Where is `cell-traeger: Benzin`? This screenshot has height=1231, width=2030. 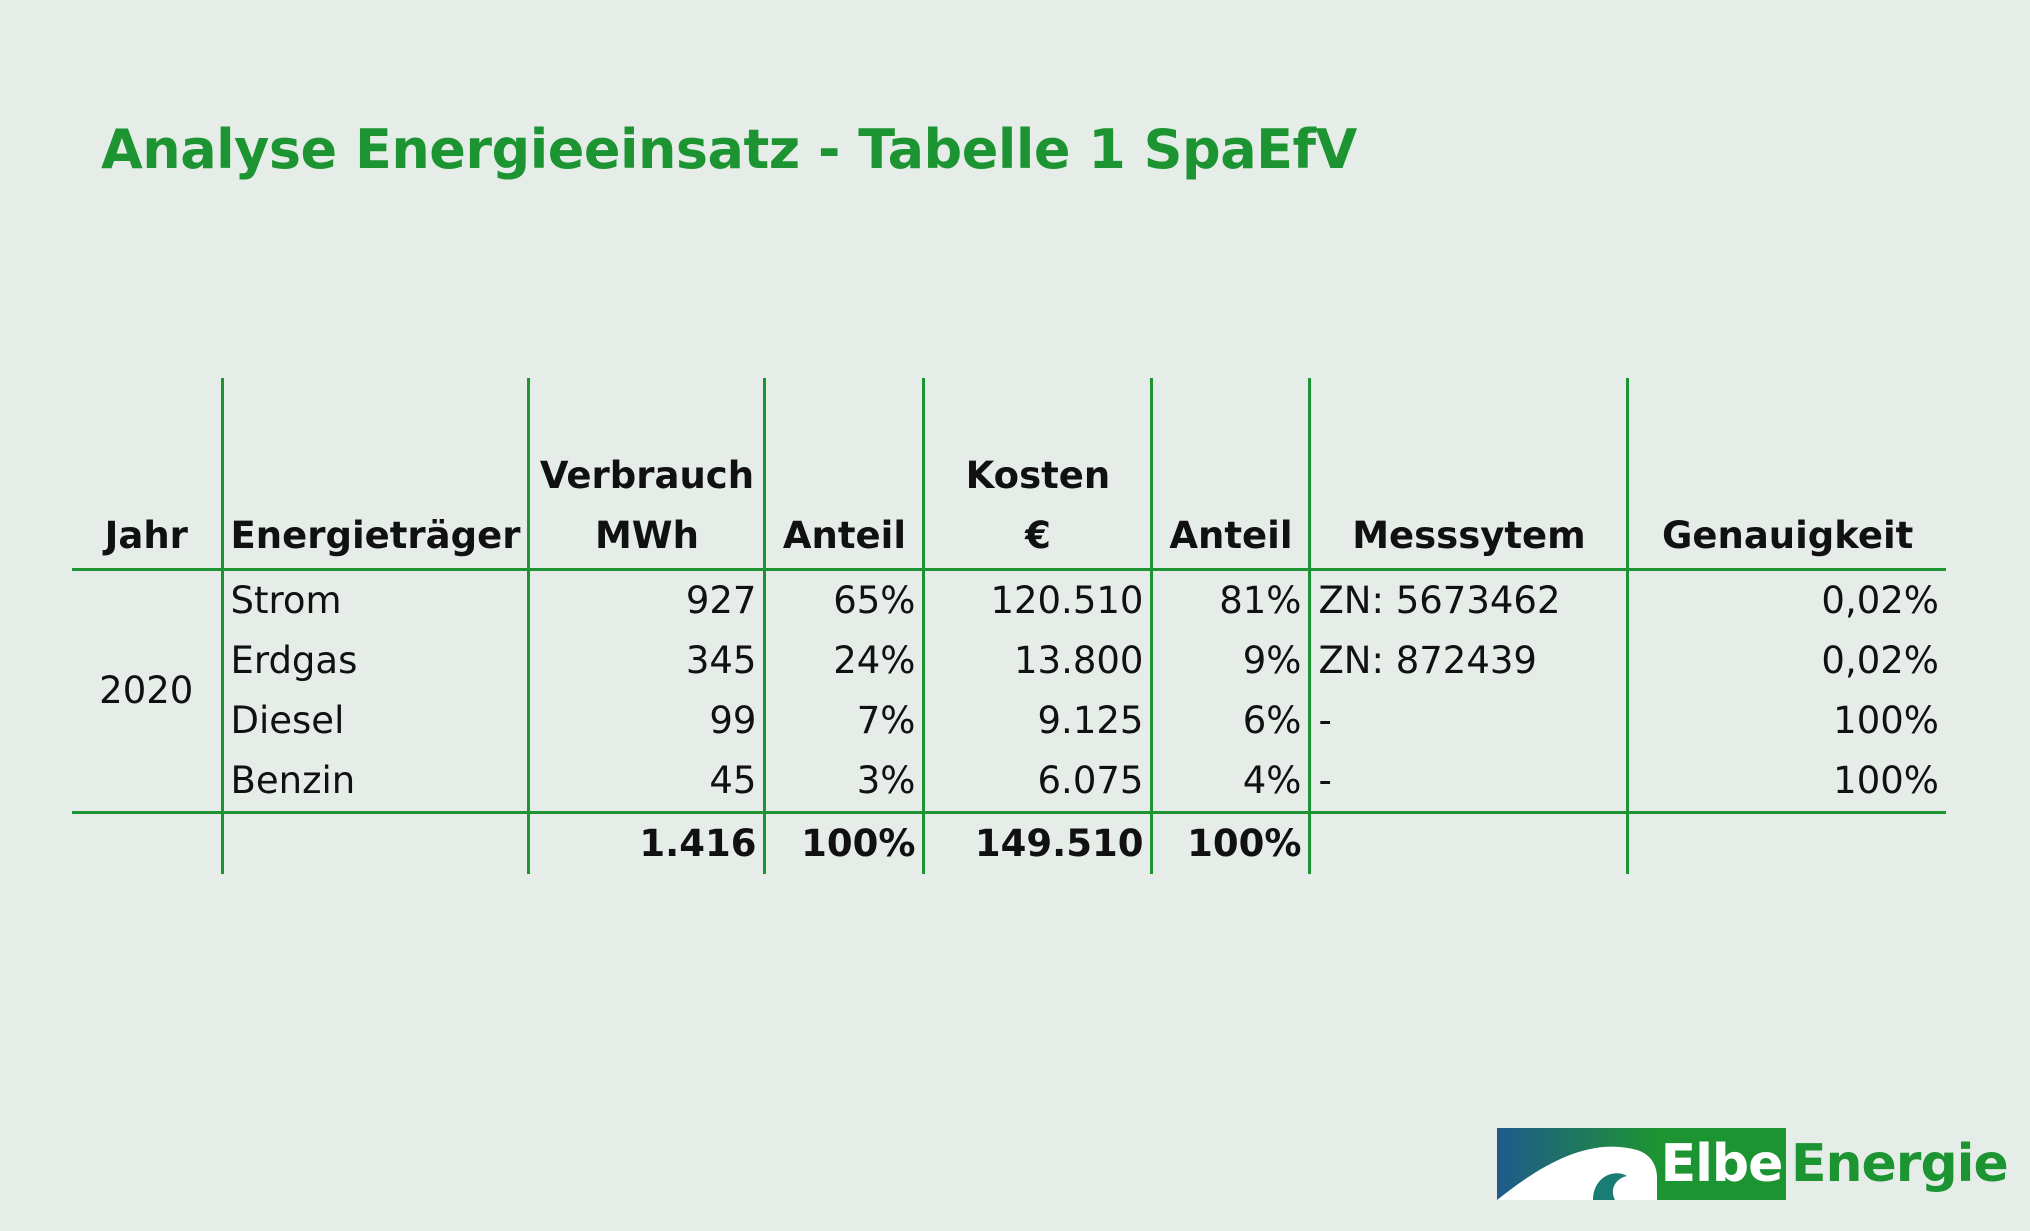 cell-traeger: Benzin is located at coordinates (374, 782).